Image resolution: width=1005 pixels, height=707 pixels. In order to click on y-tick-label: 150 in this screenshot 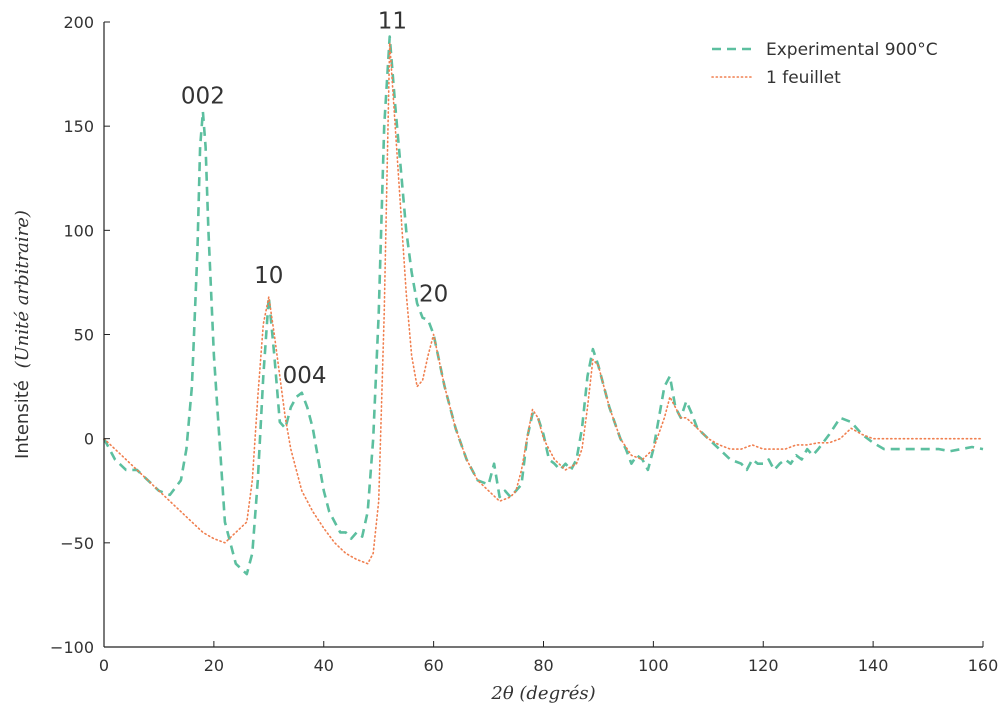, I will do `click(78, 126)`.